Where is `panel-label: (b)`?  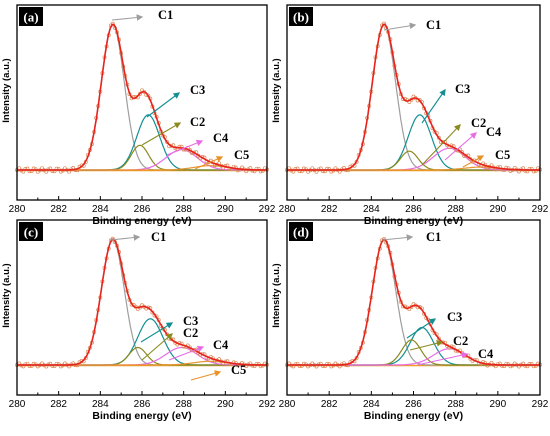
panel-label: (b) is located at coordinates (301, 17).